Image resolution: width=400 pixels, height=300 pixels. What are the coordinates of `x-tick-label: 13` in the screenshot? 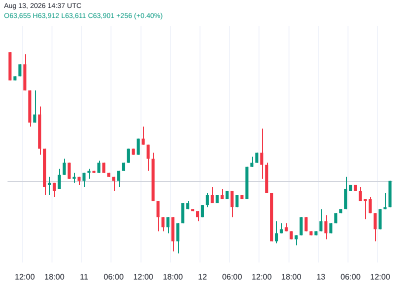 It's located at (321, 277).